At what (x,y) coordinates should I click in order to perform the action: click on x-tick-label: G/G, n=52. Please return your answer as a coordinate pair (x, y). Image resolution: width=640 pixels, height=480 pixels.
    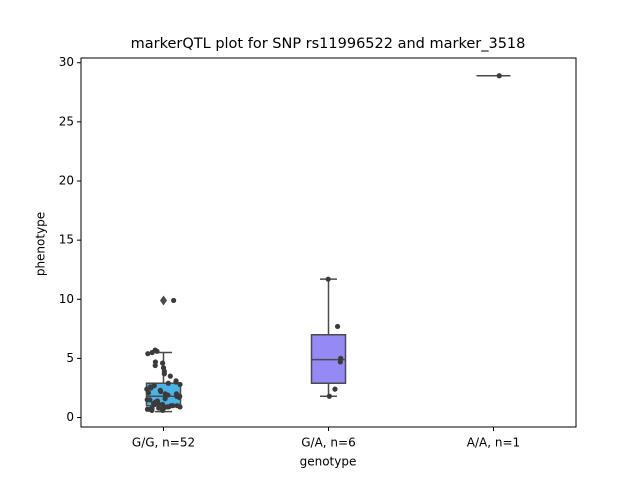
    Looking at the image, I should click on (163, 443).